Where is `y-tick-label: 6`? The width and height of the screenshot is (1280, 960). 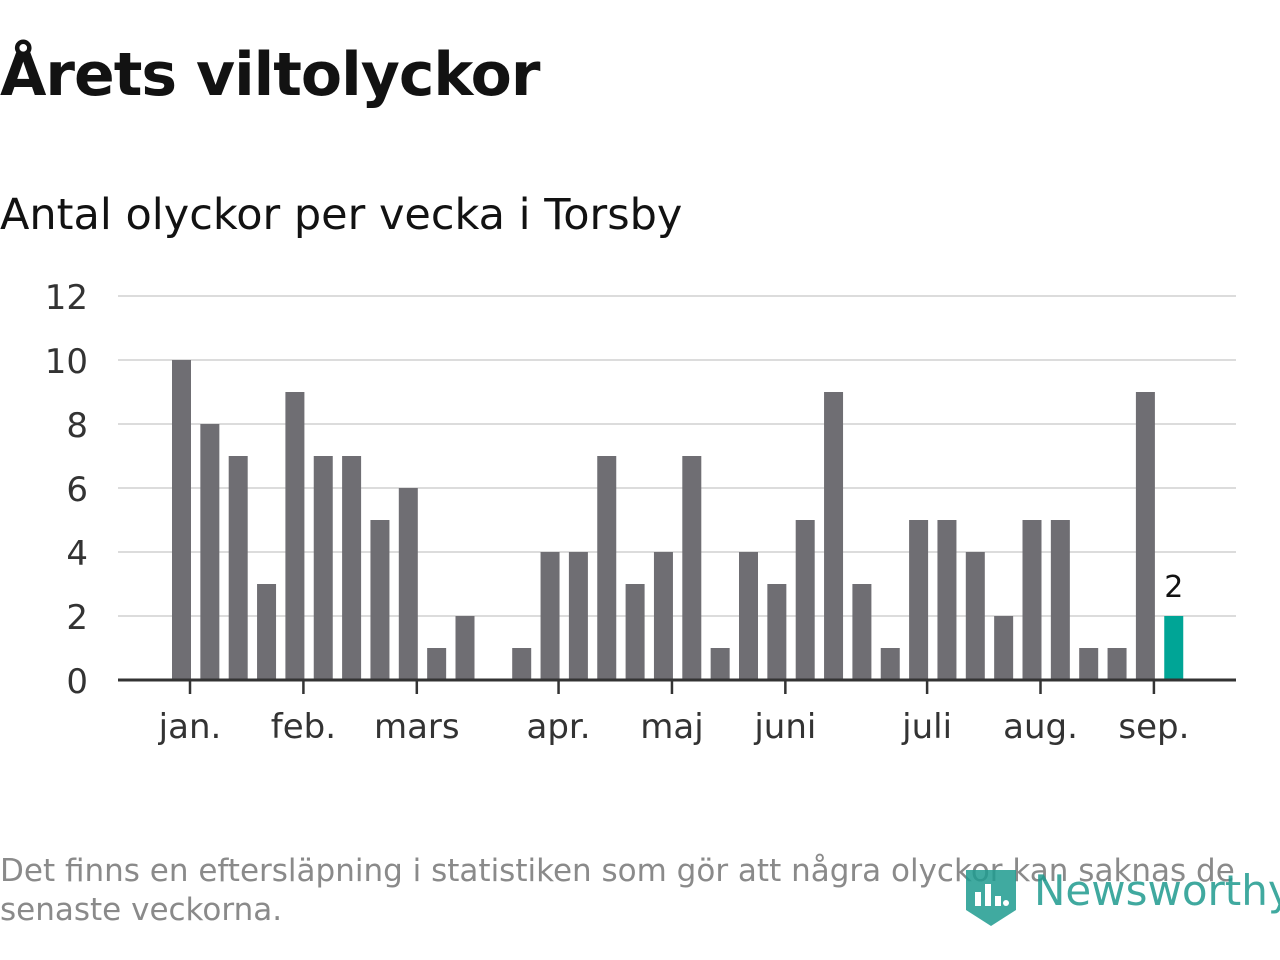 y-tick-label: 6 is located at coordinates (77, 490).